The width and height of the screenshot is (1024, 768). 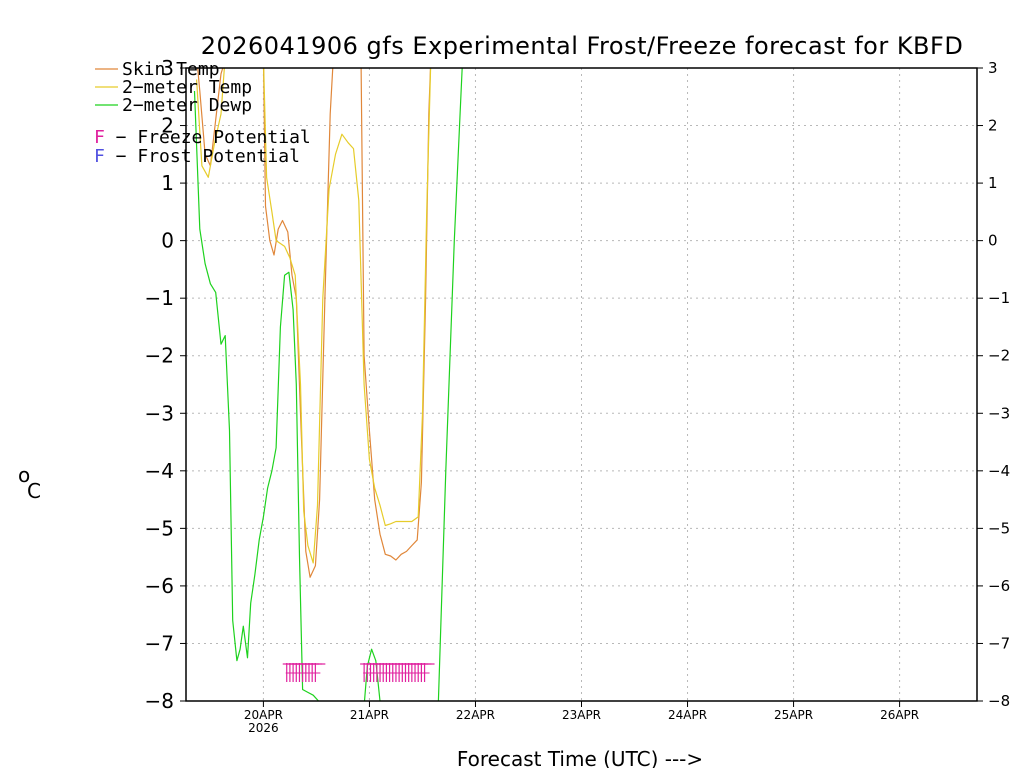 I want to click on y-tick-left-label-9: −6, so click(x=159, y=586).